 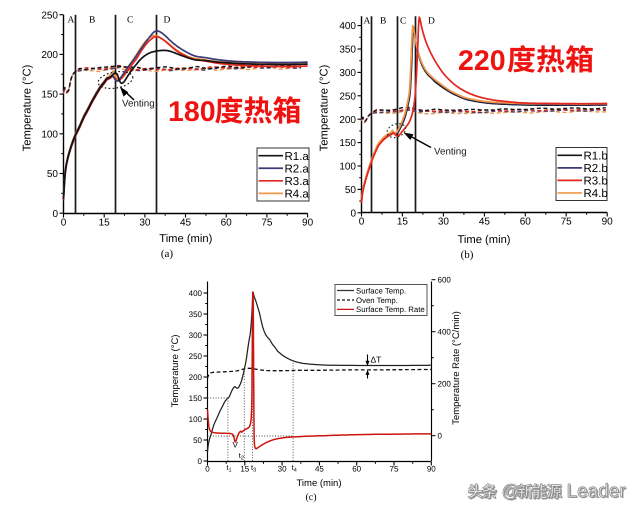 I want to click on svg-text: R2.a, so click(x=297, y=169).